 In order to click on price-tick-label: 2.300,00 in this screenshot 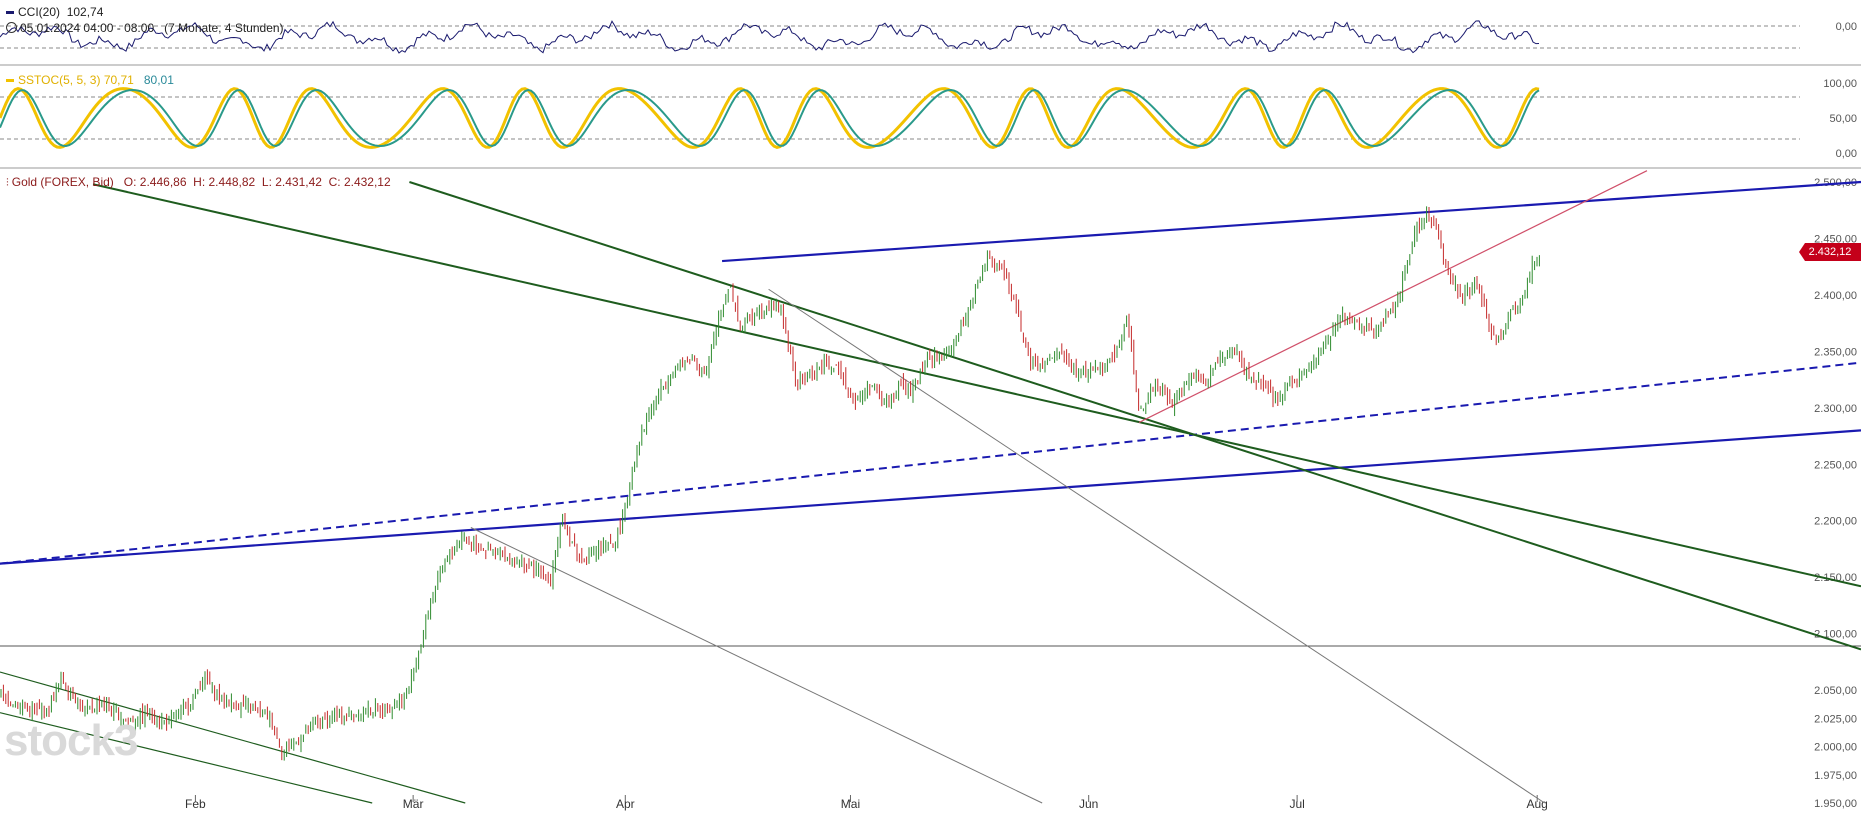, I will do `click(1835, 409)`.